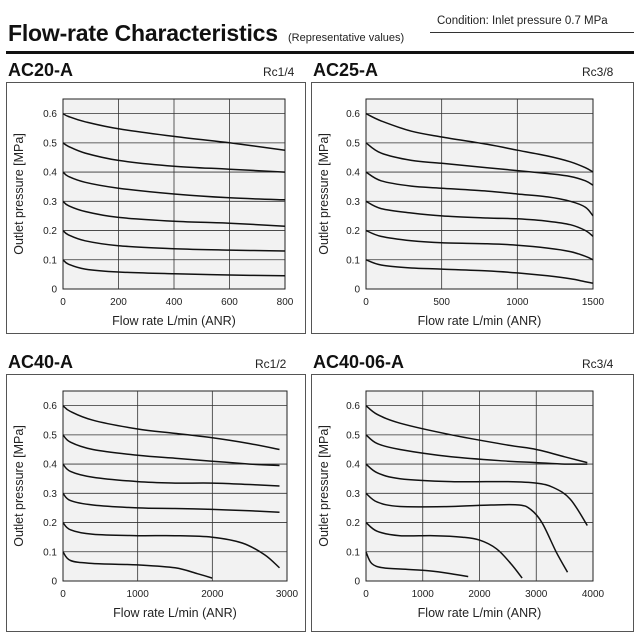  I want to click on condition-underline, so click(532, 32).